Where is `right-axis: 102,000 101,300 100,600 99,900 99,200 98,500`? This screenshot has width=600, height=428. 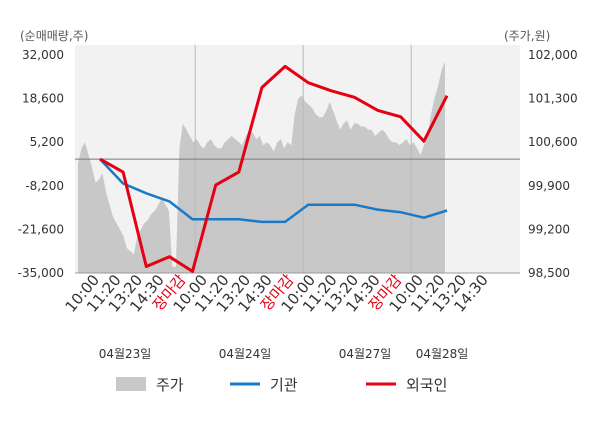
right-axis: 102,000 101,300 100,600 99,900 99,200 98,500 is located at coordinates (553, 164).